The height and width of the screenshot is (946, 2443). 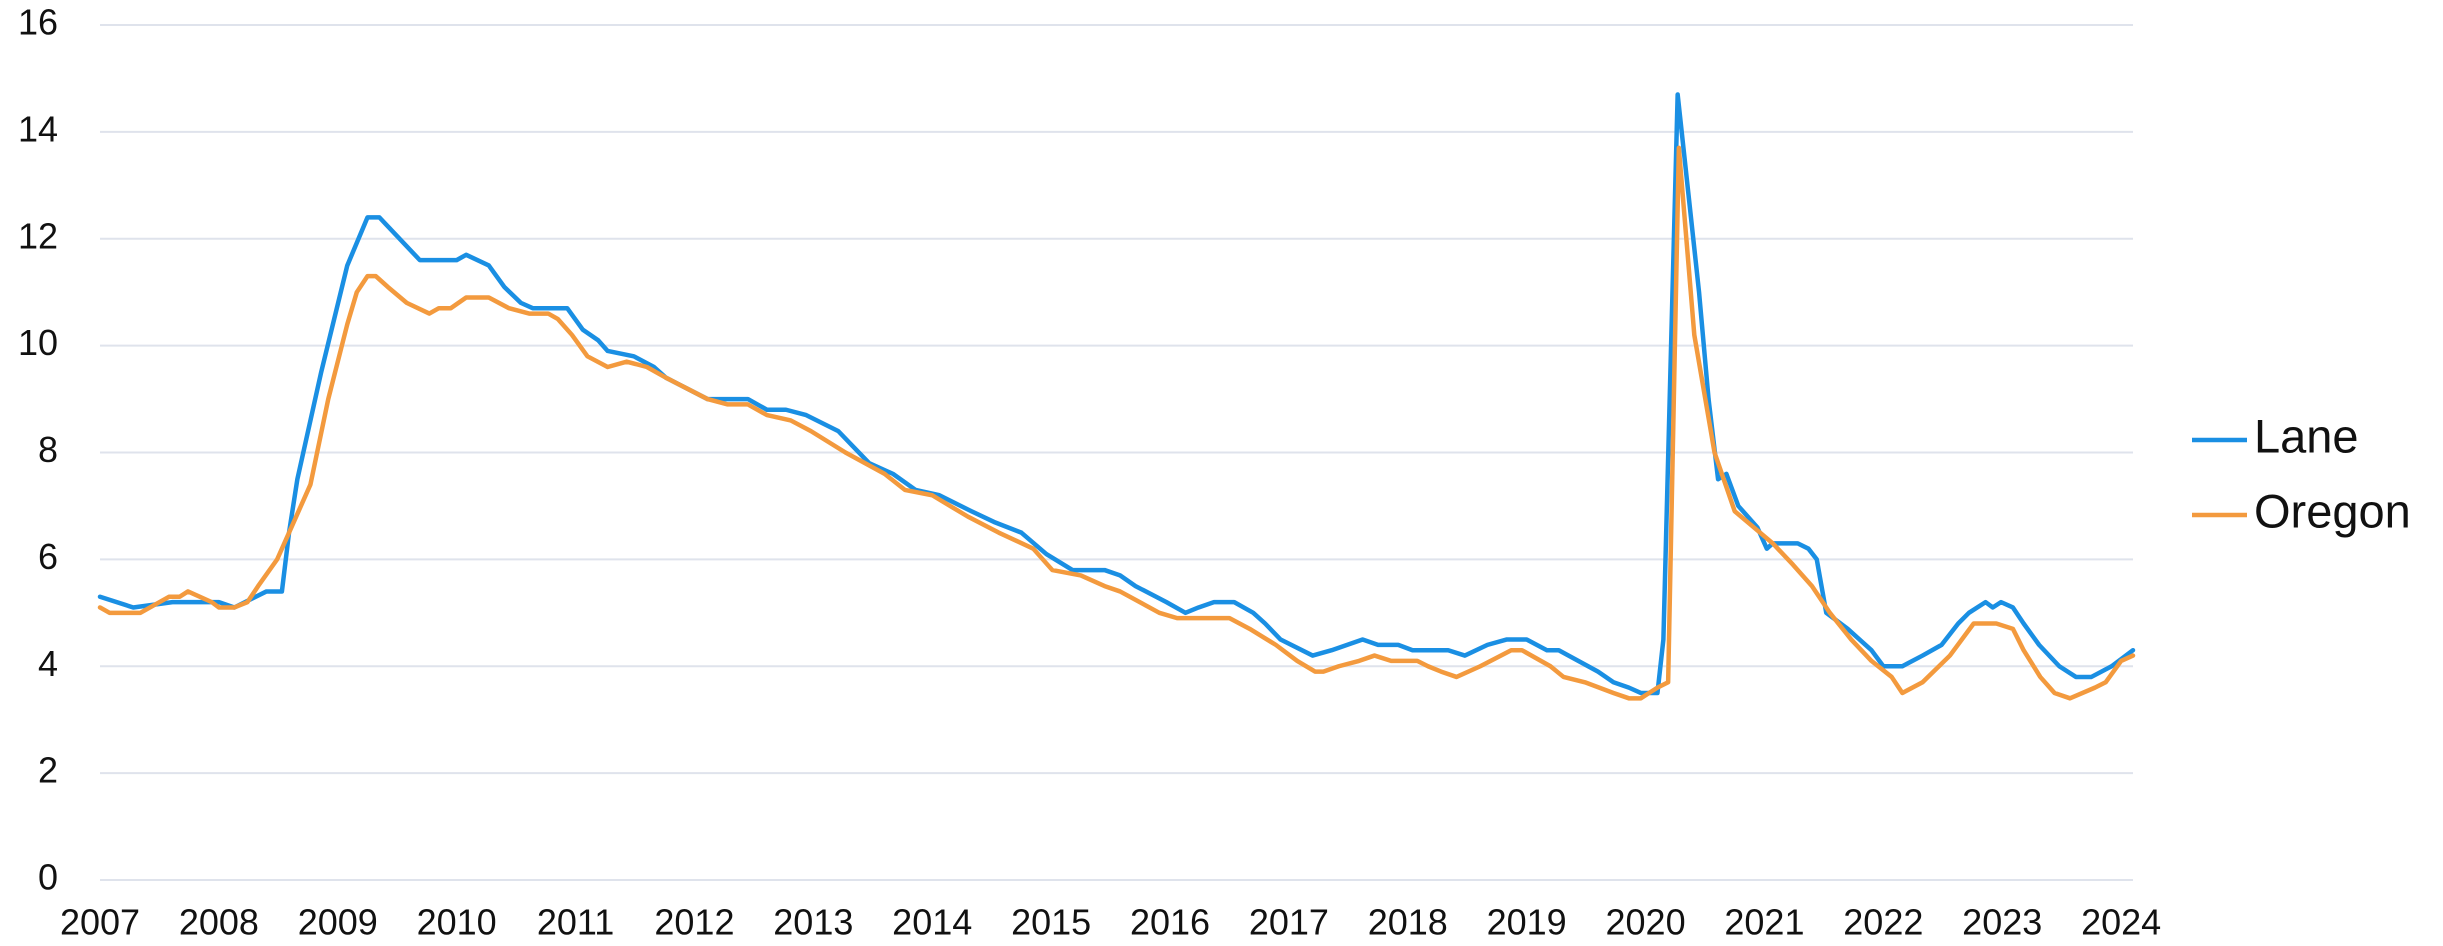 What do you see at coordinates (813, 922) in the screenshot?
I see `x-tick-label: 2013` at bounding box center [813, 922].